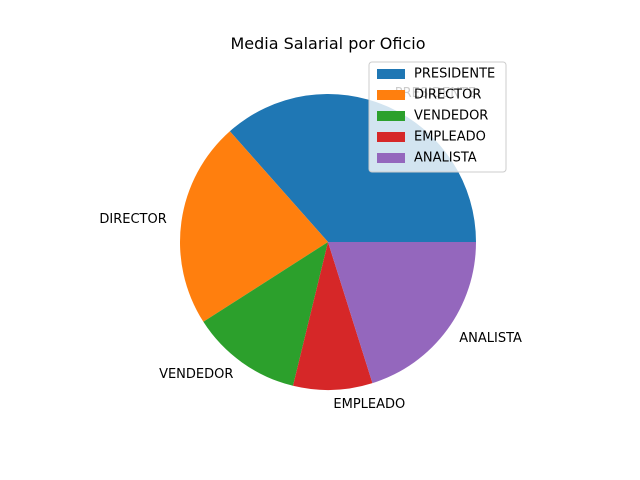 Image resolution: width=640 pixels, height=480 pixels. What do you see at coordinates (333, 316) in the screenshot?
I see `pie-slice-empleado` at bounding box center [333, 316].